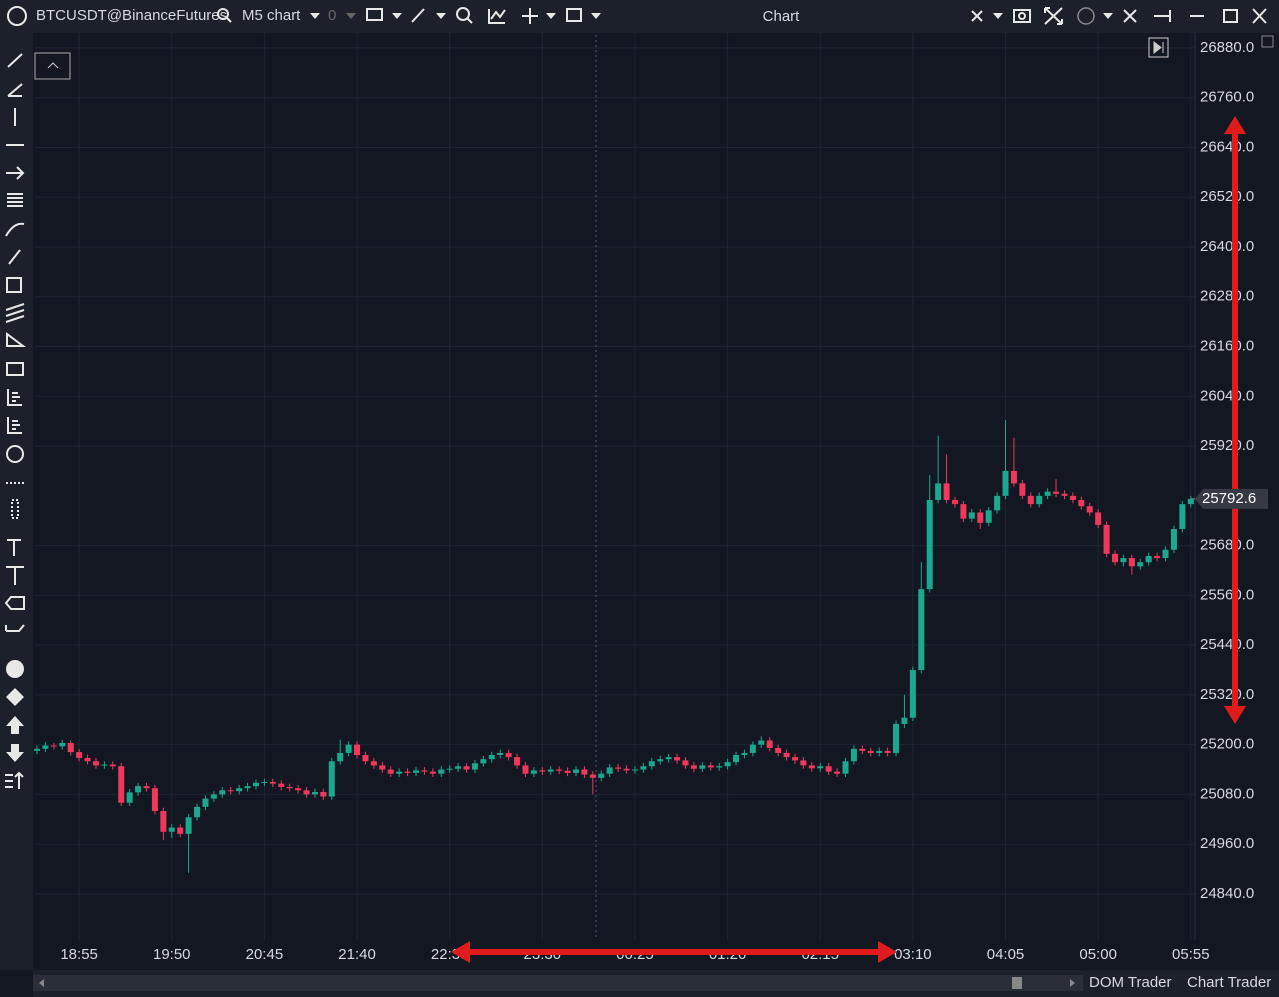 This screenshot has width=1279, height=997. Describe the element at coordinates (530, 16) in the screenshot. I see `add-icon` at that location.